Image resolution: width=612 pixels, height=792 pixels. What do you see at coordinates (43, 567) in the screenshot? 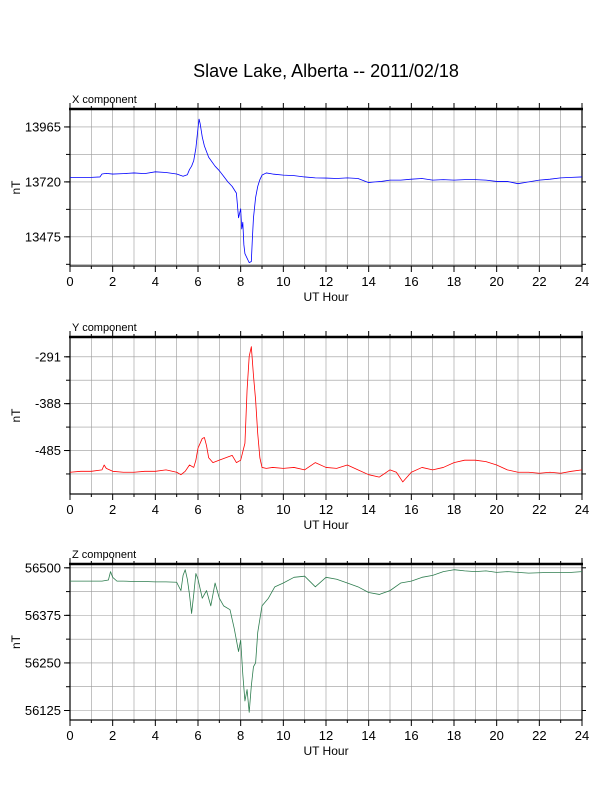
I see `tick-label-y-z-3: 56500` at bounding box center [43, 567].